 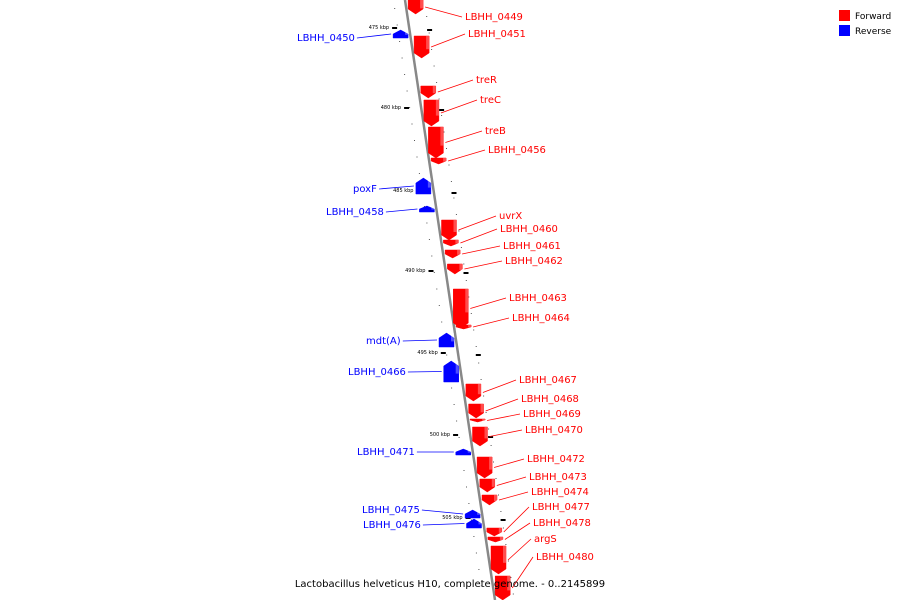 I want to click on legend-label-forward: Forward, so click(x=873, y=17).